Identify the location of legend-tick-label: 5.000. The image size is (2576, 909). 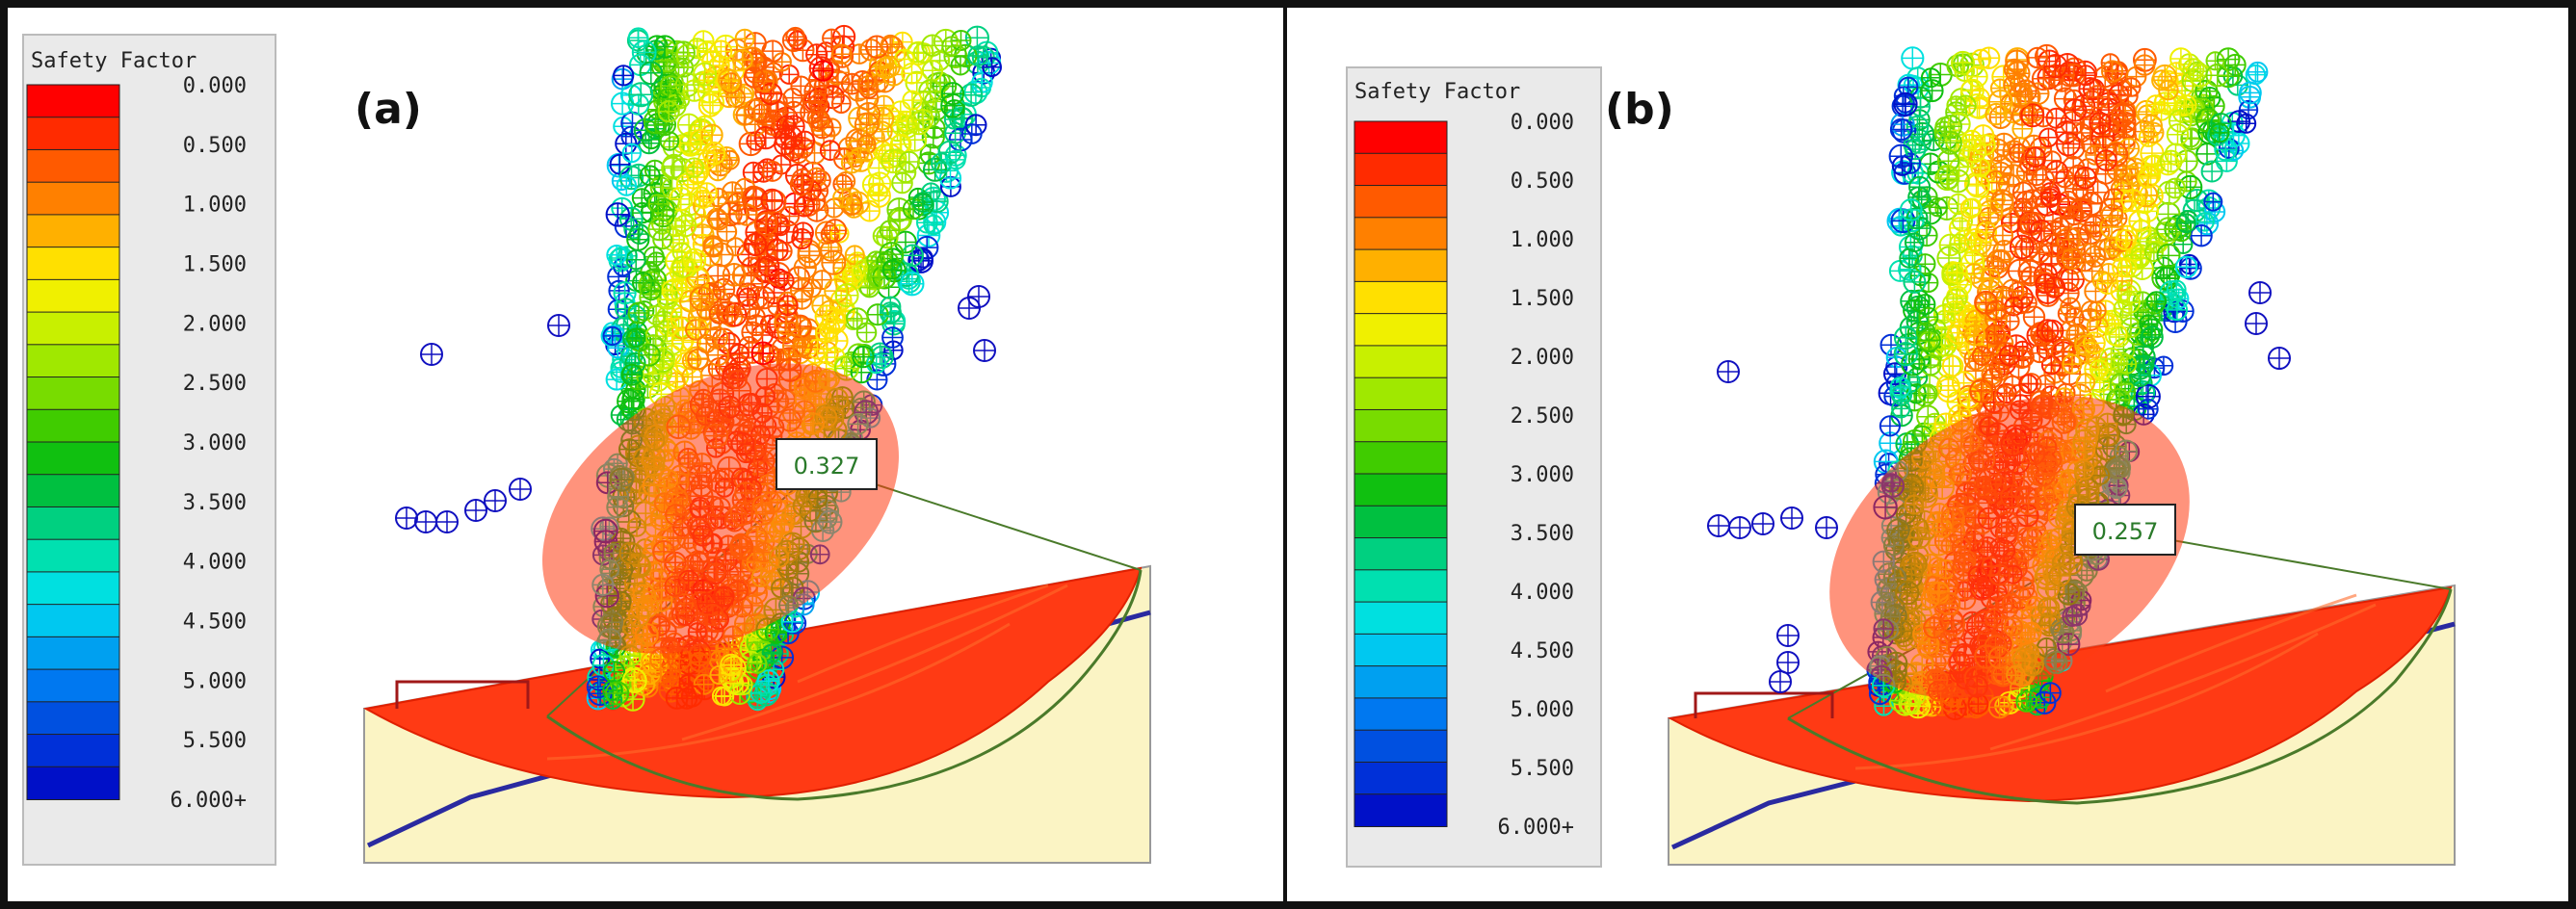
(215, 681).